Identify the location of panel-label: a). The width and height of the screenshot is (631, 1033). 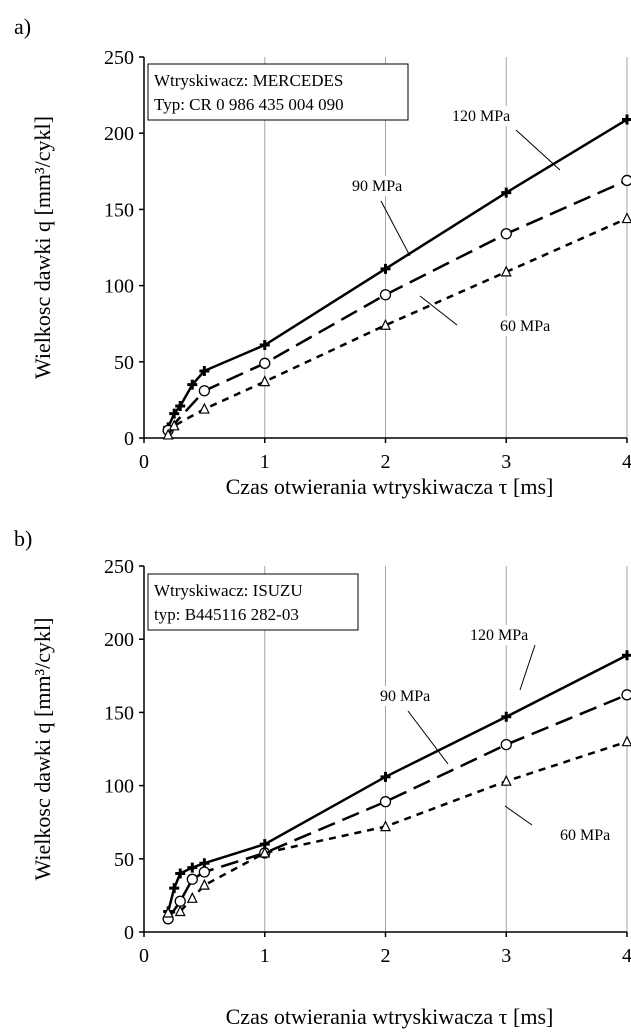
(22, 26).